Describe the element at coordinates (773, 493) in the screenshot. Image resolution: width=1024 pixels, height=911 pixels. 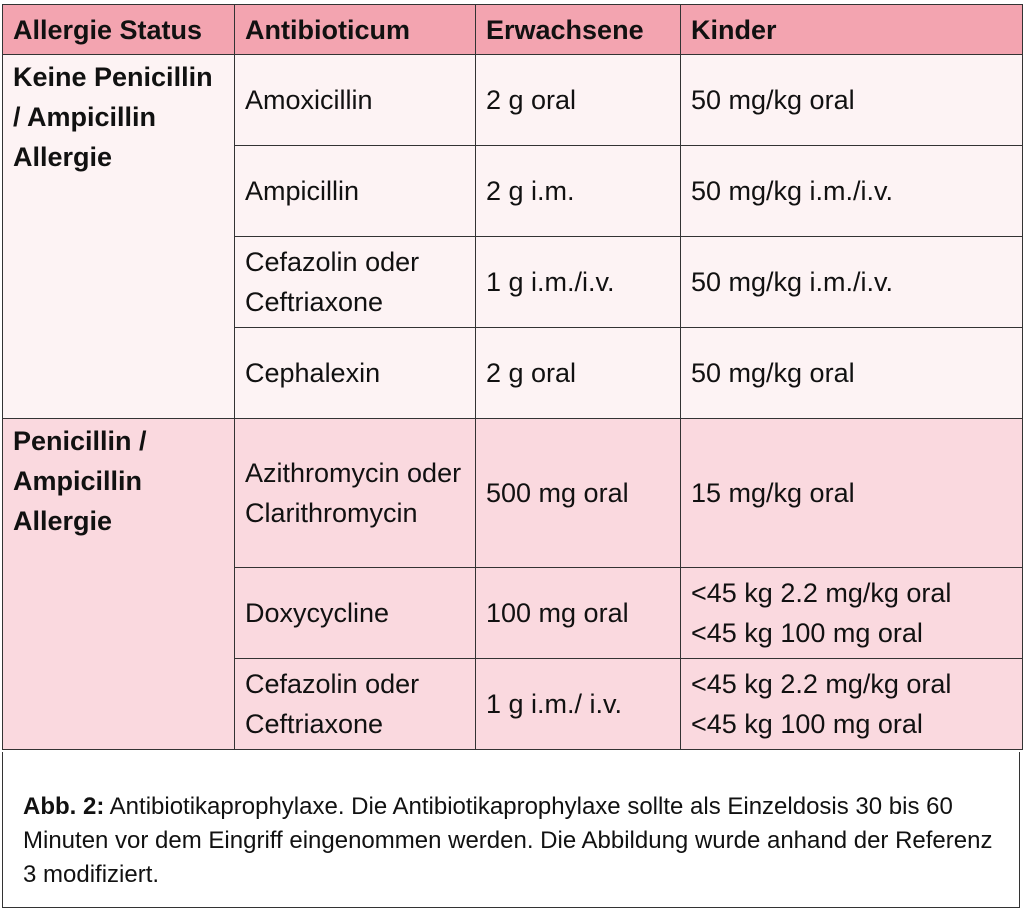
I see `child-dose-line: 15 mg/kg oral` at that location.